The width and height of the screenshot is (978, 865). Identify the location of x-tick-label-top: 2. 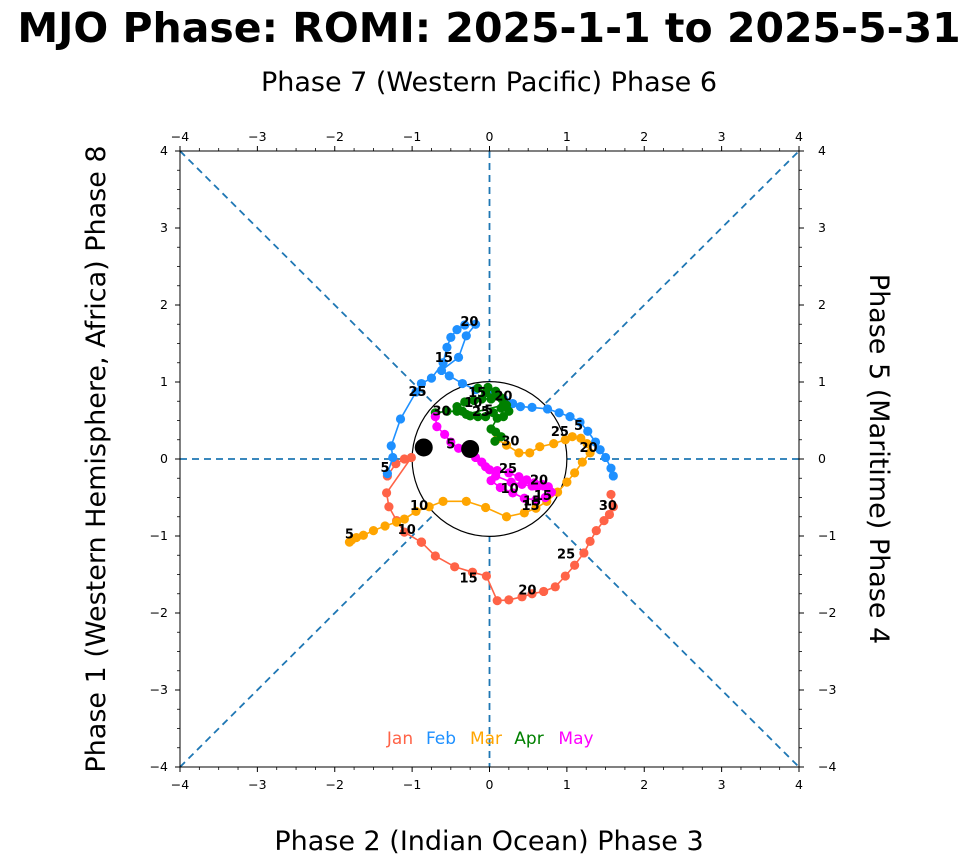
(644, 136).